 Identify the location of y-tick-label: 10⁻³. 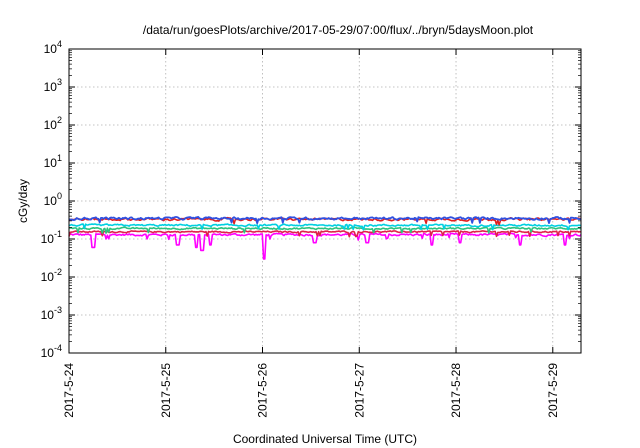
(51, 313).